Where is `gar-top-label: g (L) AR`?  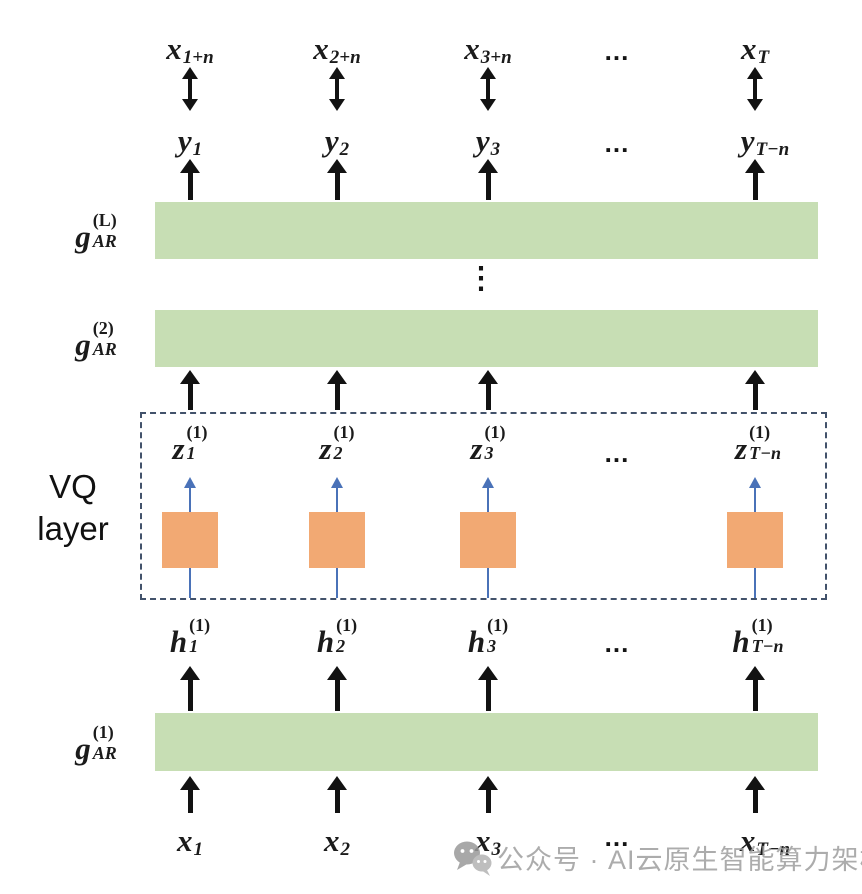 gar-top-label: g (L) AR is located at coordinates (96, 232).